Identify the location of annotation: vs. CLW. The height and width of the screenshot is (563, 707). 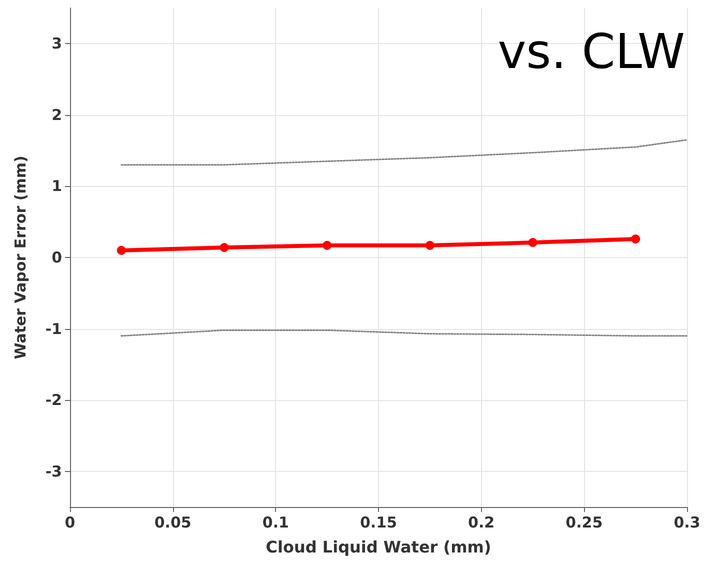
(592, 52).